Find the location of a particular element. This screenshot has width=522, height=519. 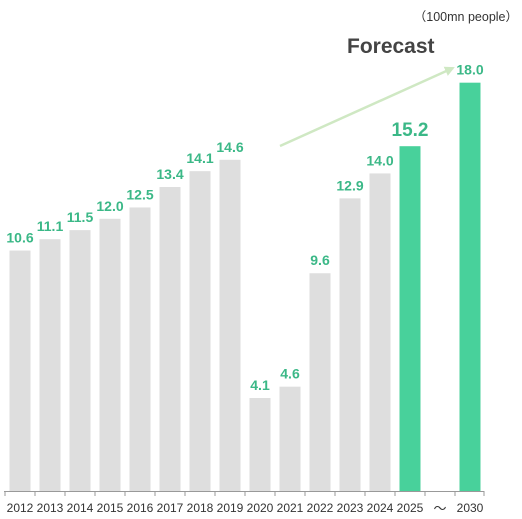

value-label-2018: 14.1 is located at coordinates (199, 158).